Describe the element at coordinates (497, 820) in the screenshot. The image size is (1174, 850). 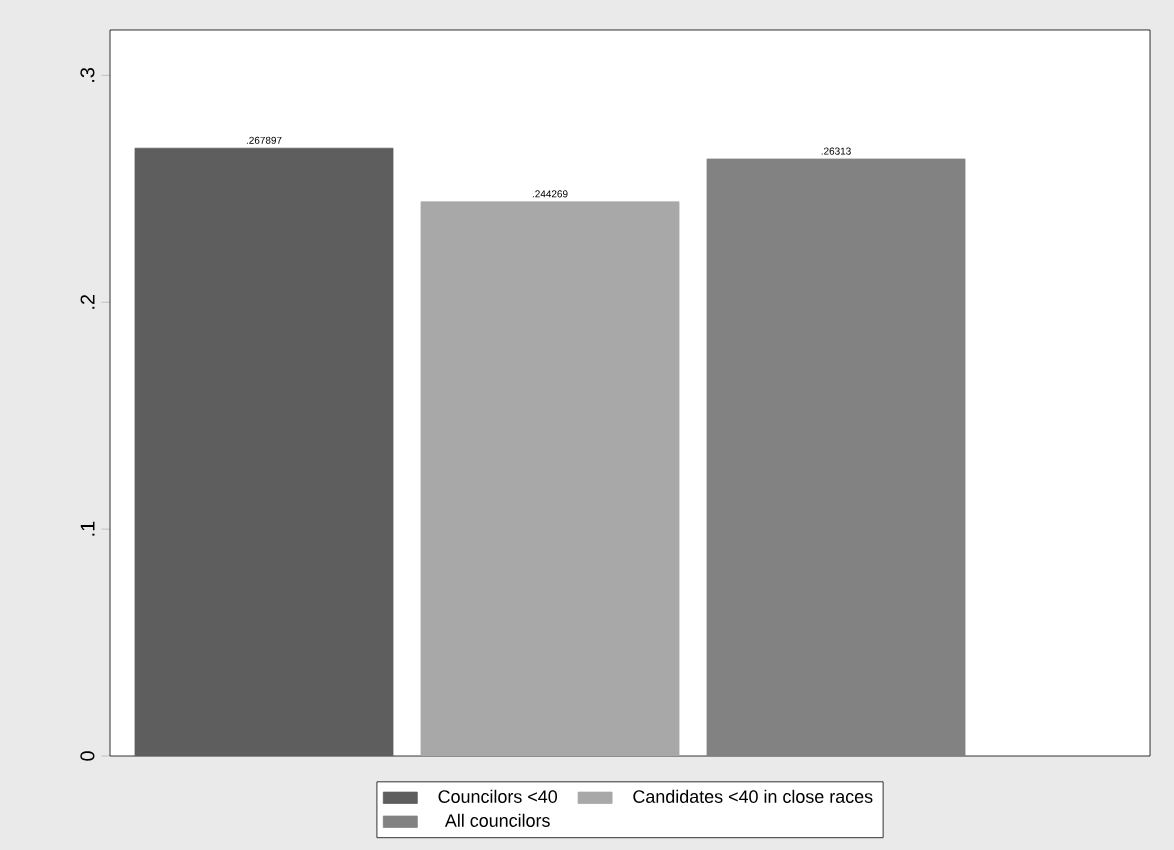
I see `legend-label: All councilors` at that location.